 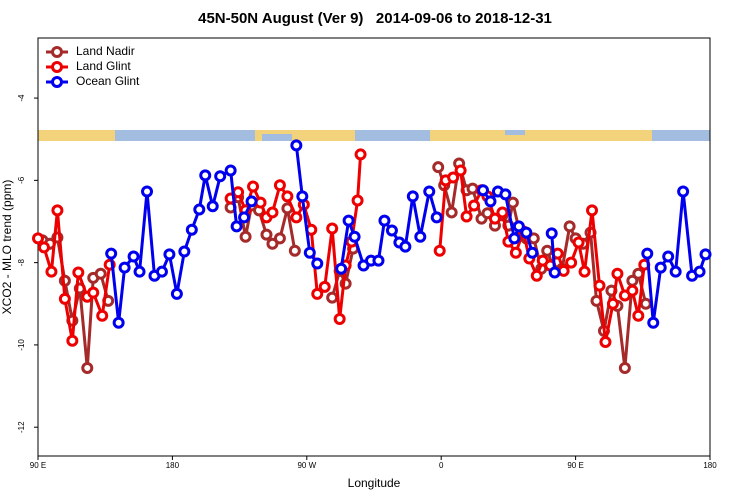 What do you see at coordinates (21, 427) in the screenshot?
I see `y-tick-label: -12` at bounding box center [21, 427].